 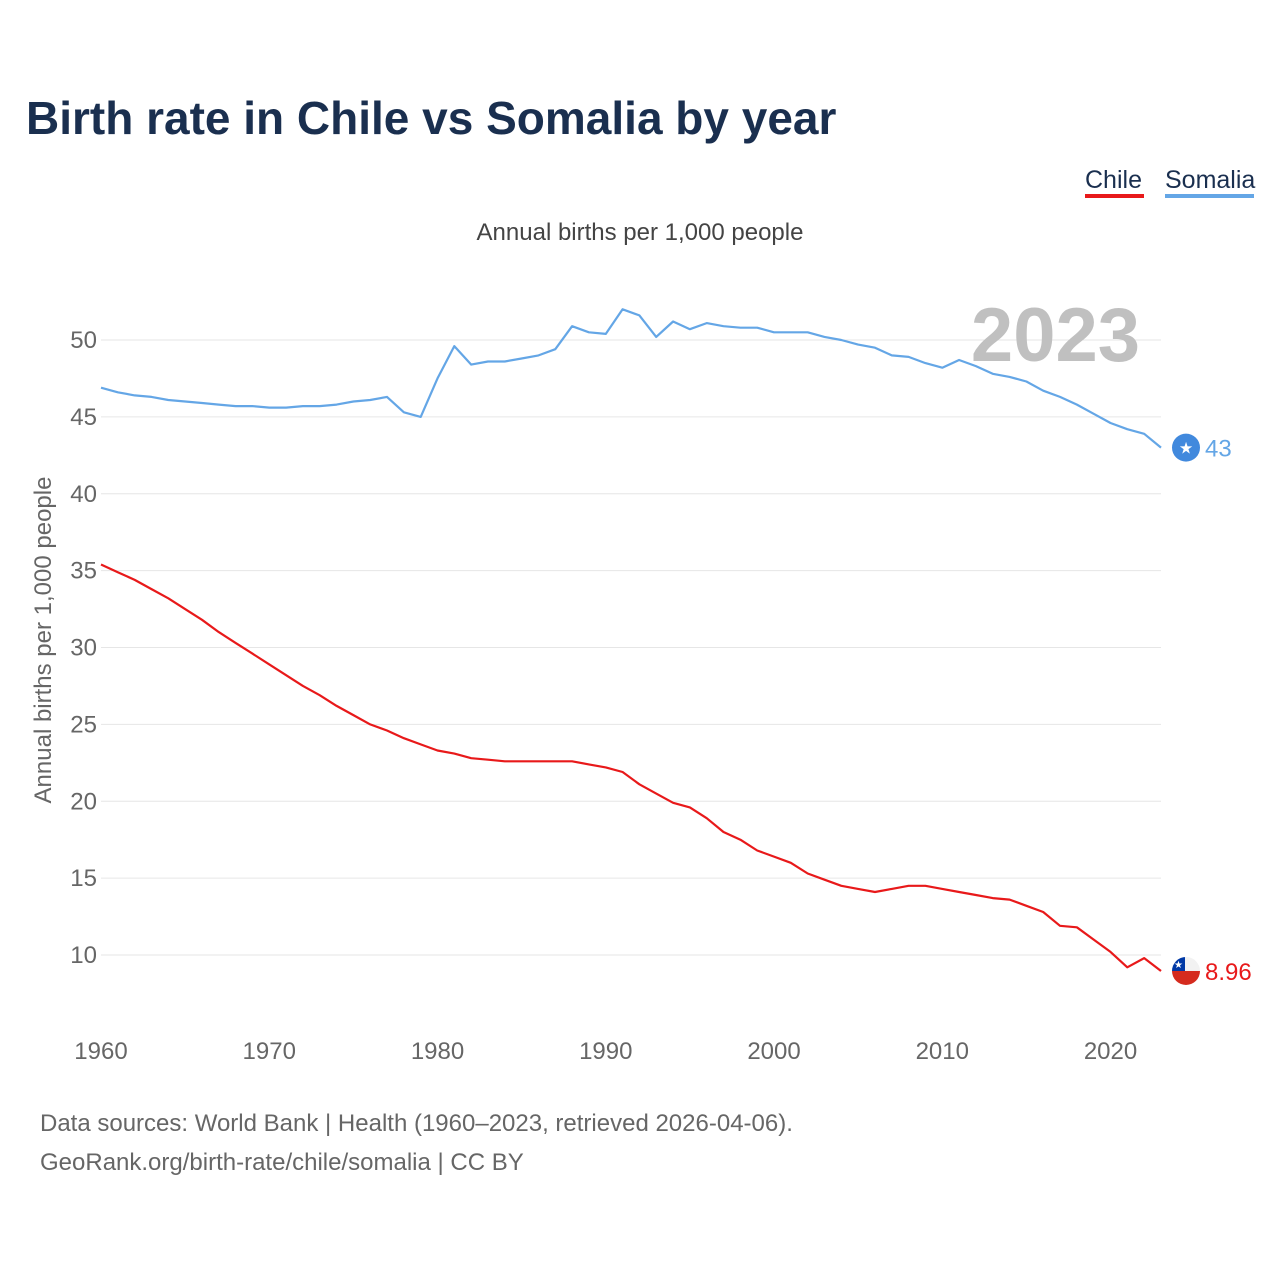 What do you see at coordinates (1209, 196) in the screenshot?
I see `legend-swatch-somalia` at bounding box center [1209, 196].